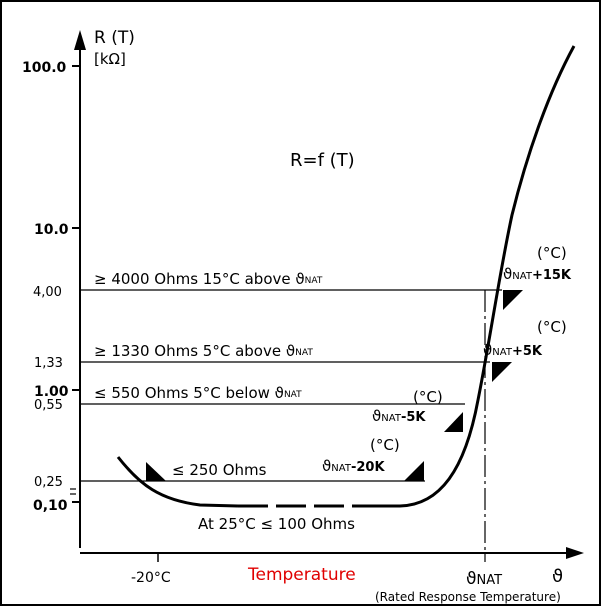 This screenshot has width=601, height=606. What do you see at coordinates (151, 578) in the screenshot?
I see `x-tick-minus20-label: -20°C` at bounding box center [151, 578].